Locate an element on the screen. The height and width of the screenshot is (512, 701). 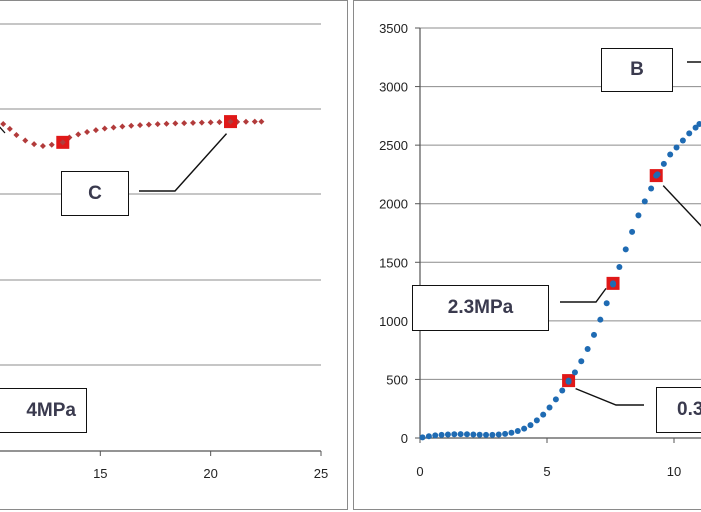
callout-0-3: 0.3 is located at coordinates (678, 410).